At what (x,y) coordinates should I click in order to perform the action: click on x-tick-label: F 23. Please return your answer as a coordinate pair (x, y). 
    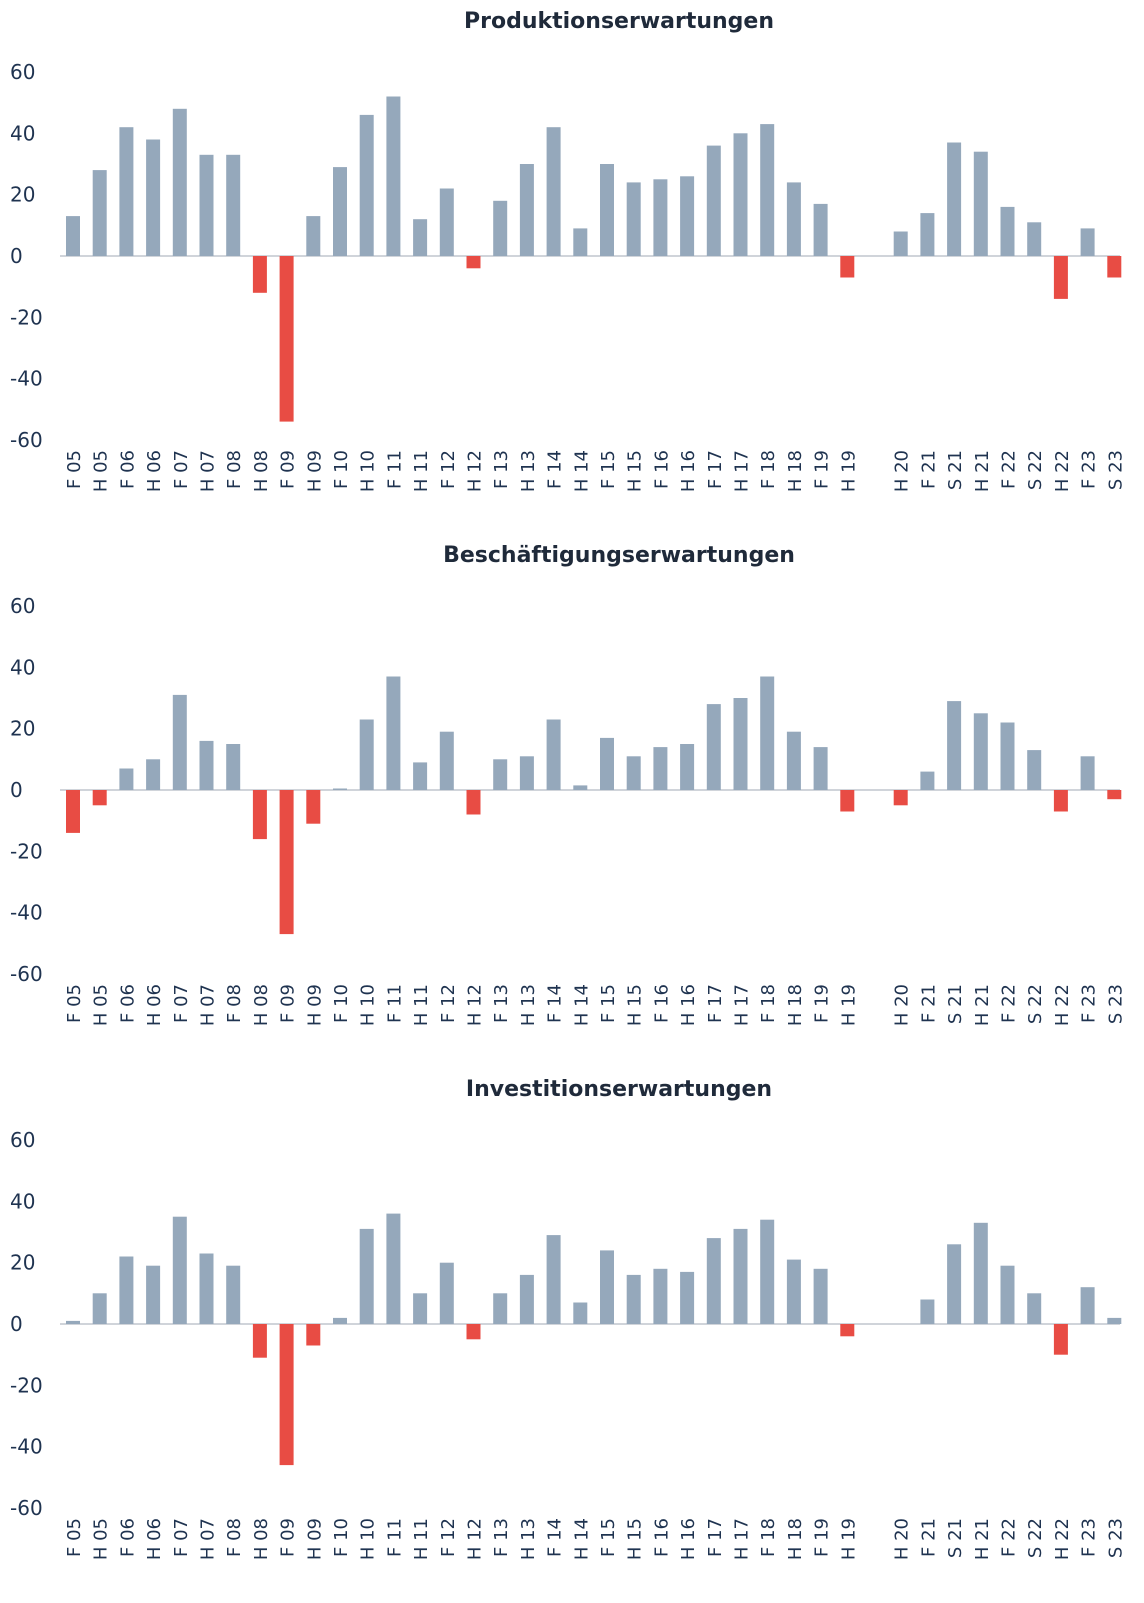
    Looking at the image, I should click on (1089, 469).